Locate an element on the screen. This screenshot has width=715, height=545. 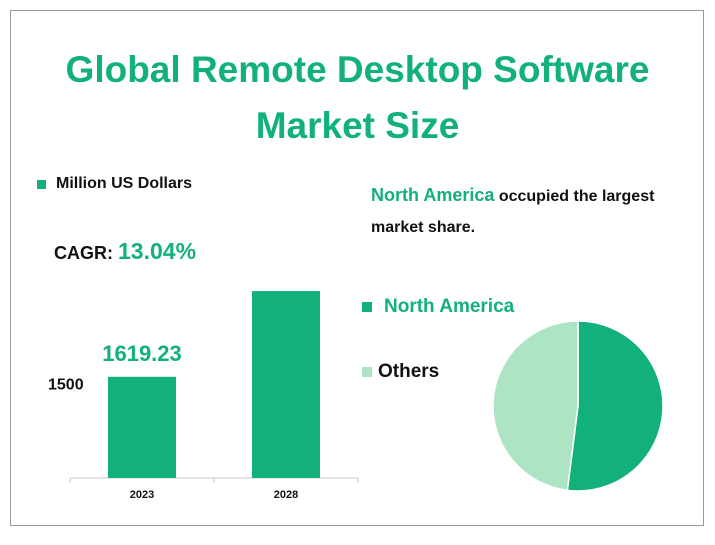
pie-legend-label-1: Others is located at coordinates (409, 371).